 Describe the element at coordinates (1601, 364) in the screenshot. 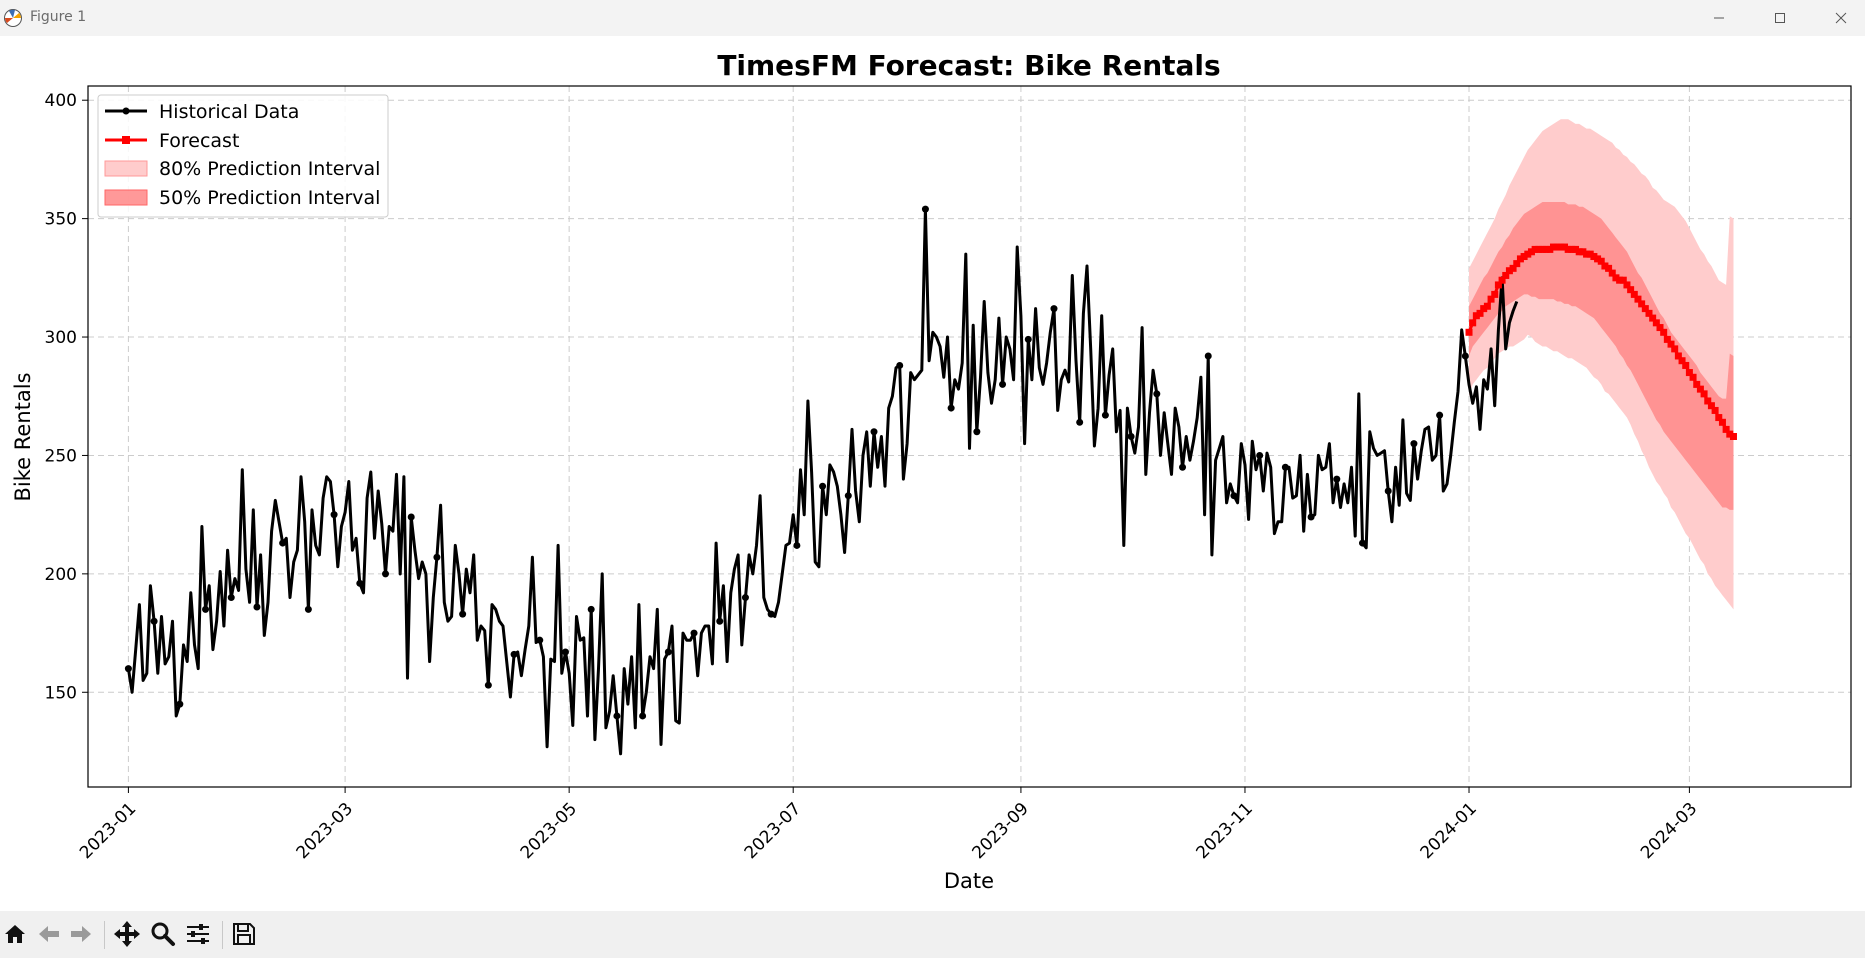

I see `prediction-bands` at that location.